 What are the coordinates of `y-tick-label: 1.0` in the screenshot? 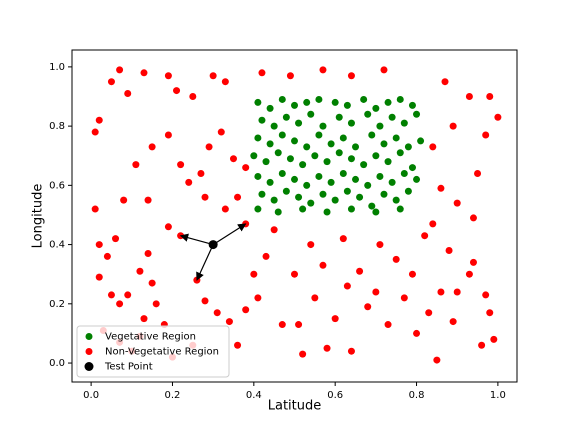 It's located at (57, 67).